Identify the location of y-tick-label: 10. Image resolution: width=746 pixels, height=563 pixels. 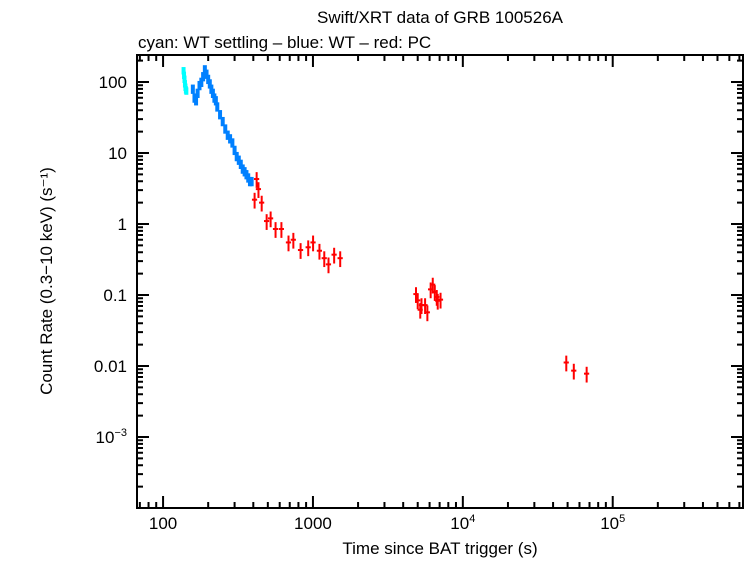
(117, 153).